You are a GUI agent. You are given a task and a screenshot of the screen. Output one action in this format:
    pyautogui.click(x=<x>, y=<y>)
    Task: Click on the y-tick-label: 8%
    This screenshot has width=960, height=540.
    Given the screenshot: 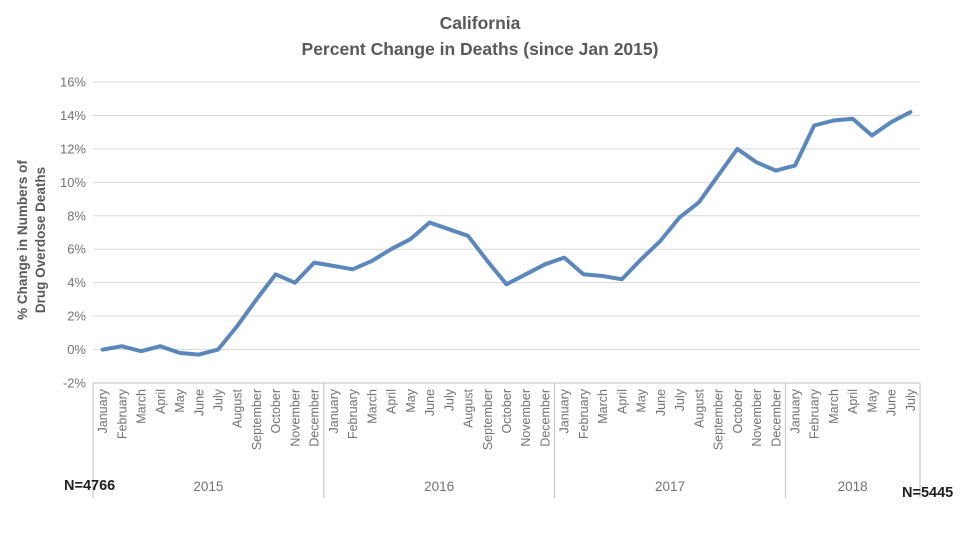 What is the action you would take?
    pyautogui.click(x=76, y=215)
    